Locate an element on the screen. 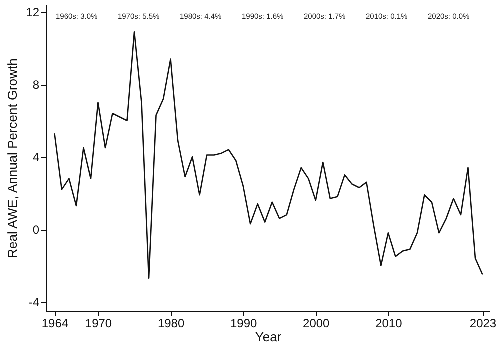 The image size is (503, 360). x-axis-title: Year is located at coordinates (268, 337).